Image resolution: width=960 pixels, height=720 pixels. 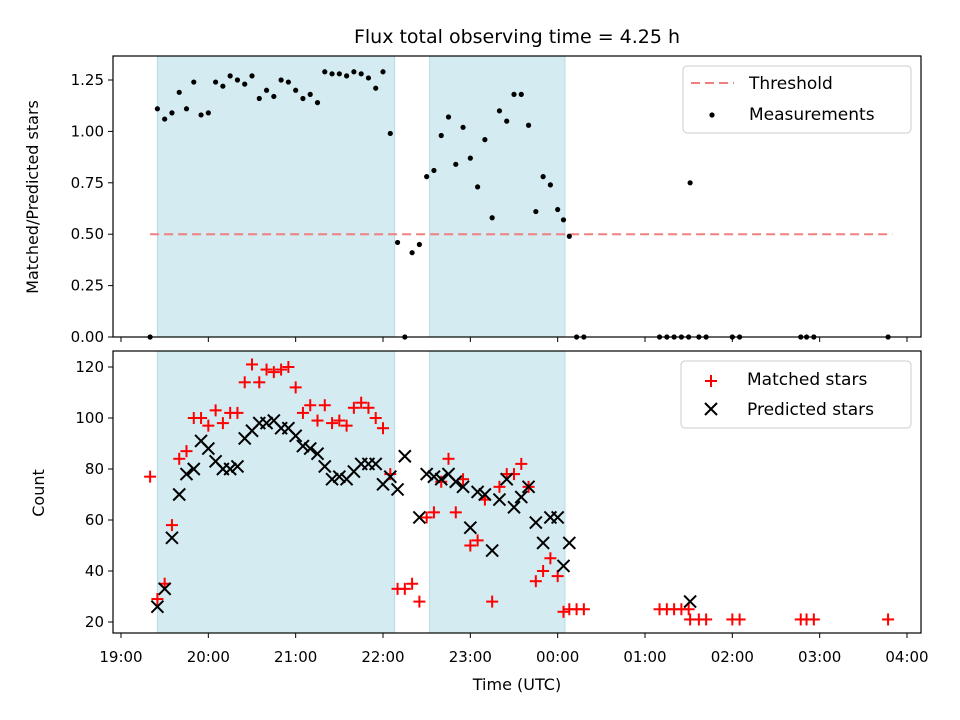 What do you see at coordinates (87, 131) in the screenshot?
I see `y-tick-label: 1.00` at bounding box center [87, 131].